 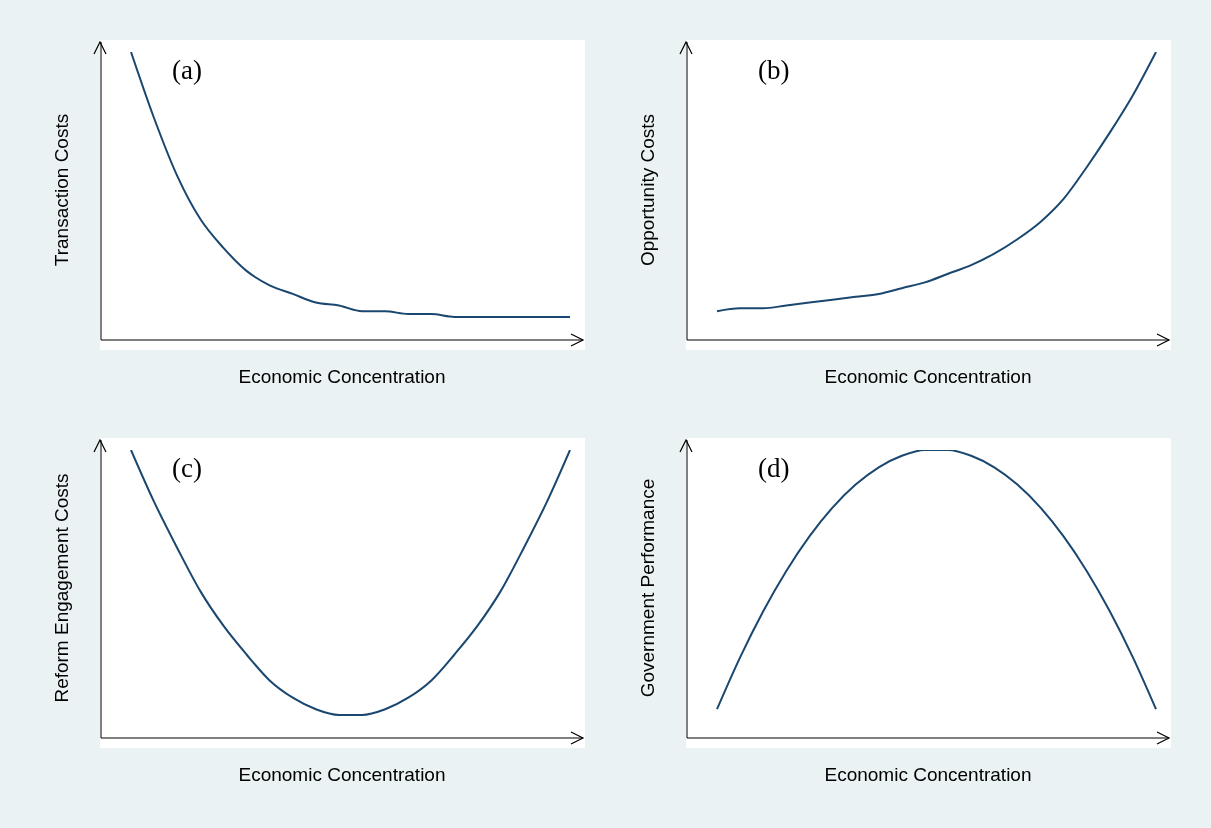 I want to click on y-axis-title: Reform Engagement Costs, so click(x=62, y=588).